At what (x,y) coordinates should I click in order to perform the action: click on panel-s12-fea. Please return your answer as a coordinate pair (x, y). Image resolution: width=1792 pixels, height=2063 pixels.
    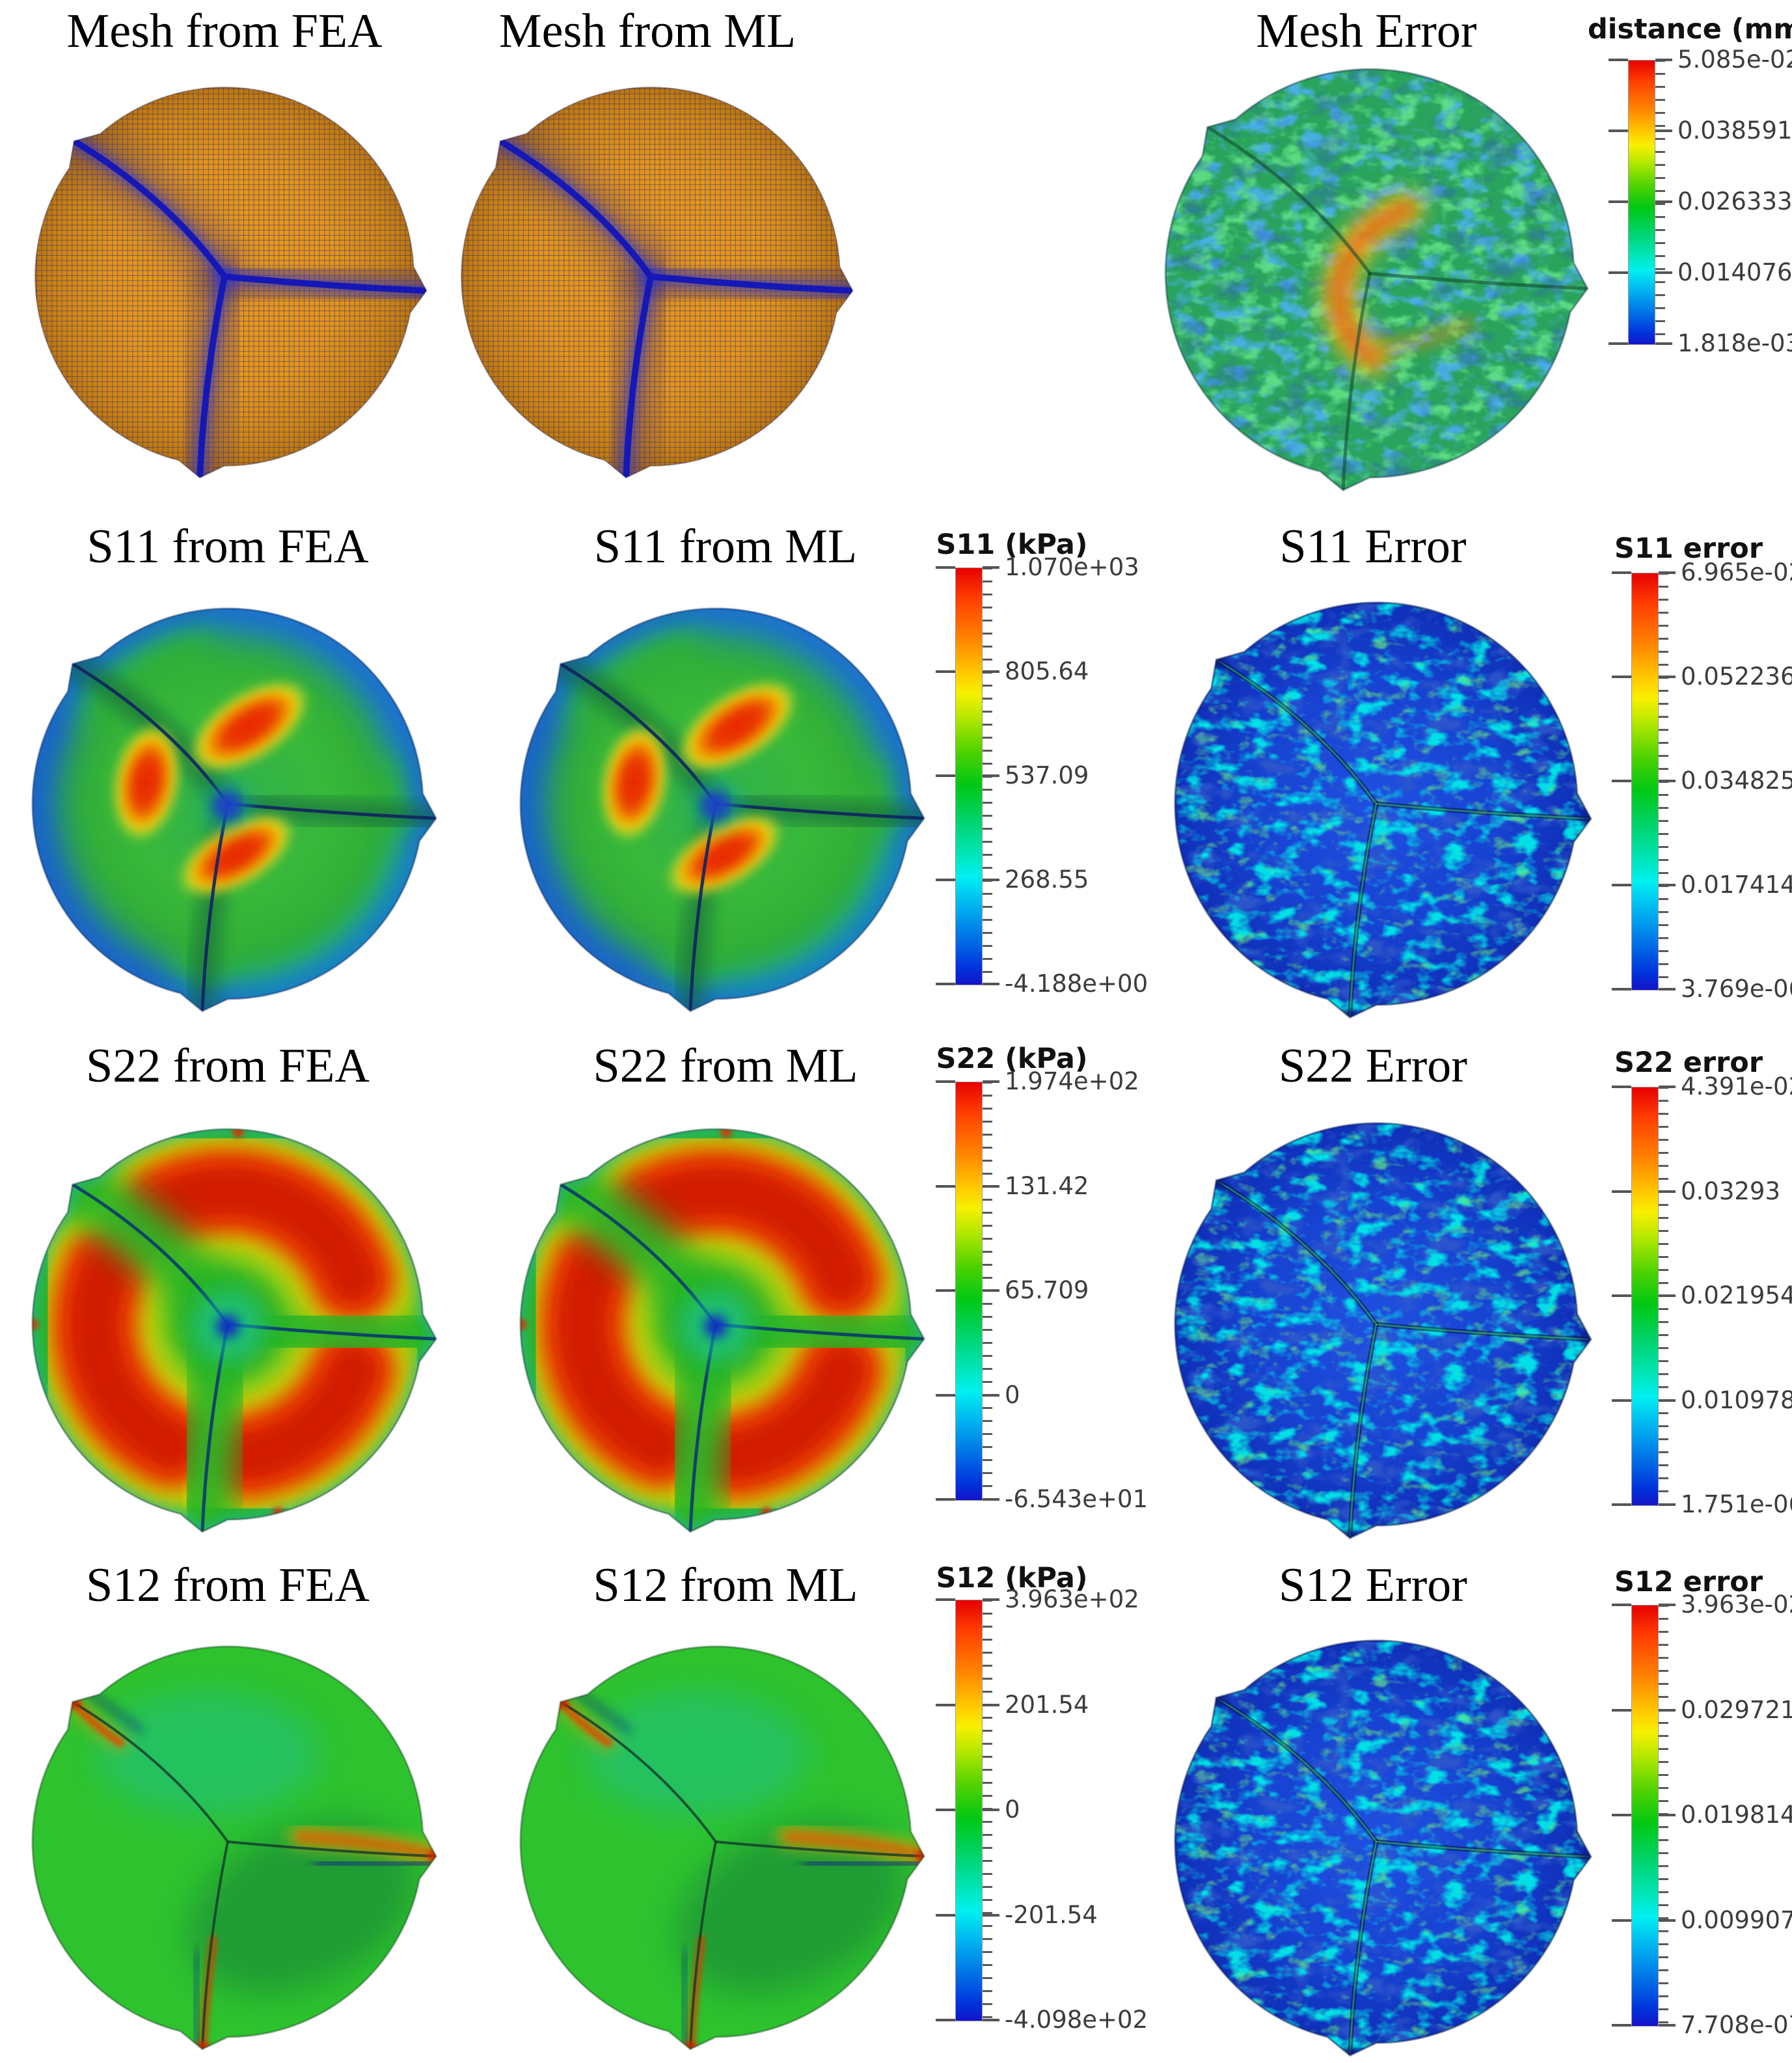
    Looking at the image, I should click on (227, 1842).